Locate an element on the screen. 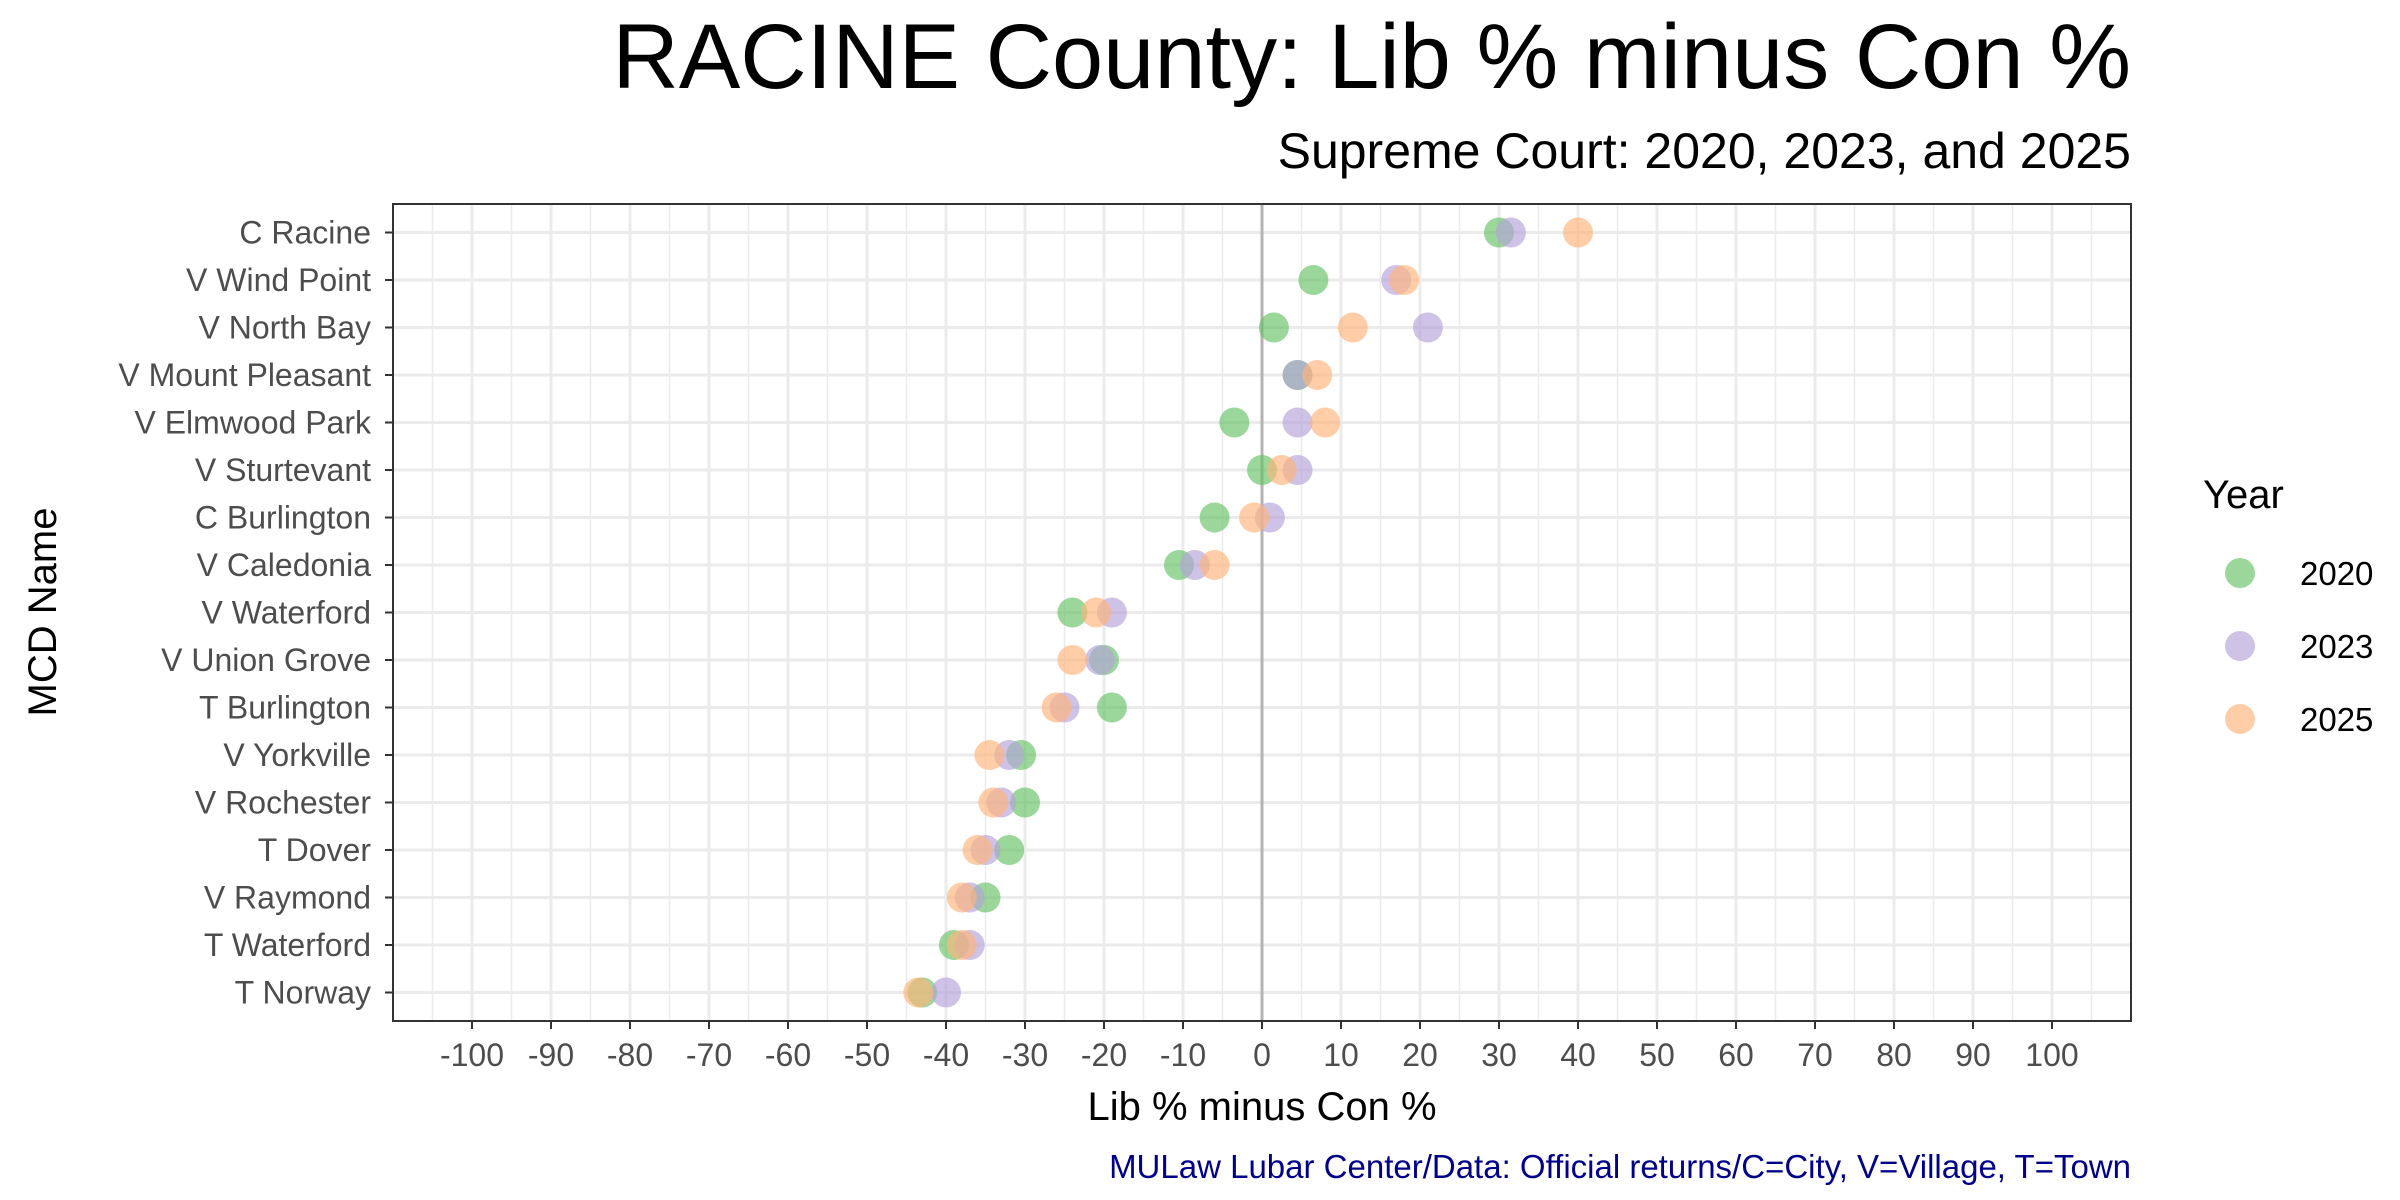 This screenshot has width=2400, height=1200. x-tick-label: 70 is located at coordinates (1815, 1055).